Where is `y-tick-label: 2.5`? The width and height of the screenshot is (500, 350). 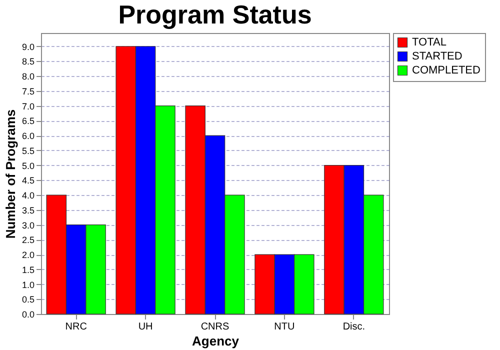
y-tick-label: 2.5 is located at coordinates (28, 240).